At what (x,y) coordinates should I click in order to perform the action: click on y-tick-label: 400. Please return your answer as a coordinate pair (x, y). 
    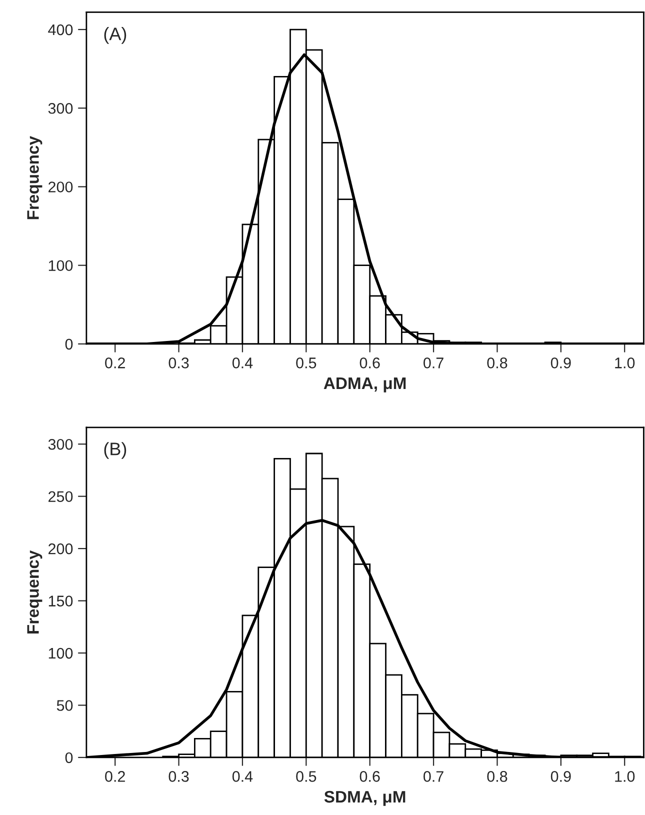
    Looking at the image, I should click on (60, 30).